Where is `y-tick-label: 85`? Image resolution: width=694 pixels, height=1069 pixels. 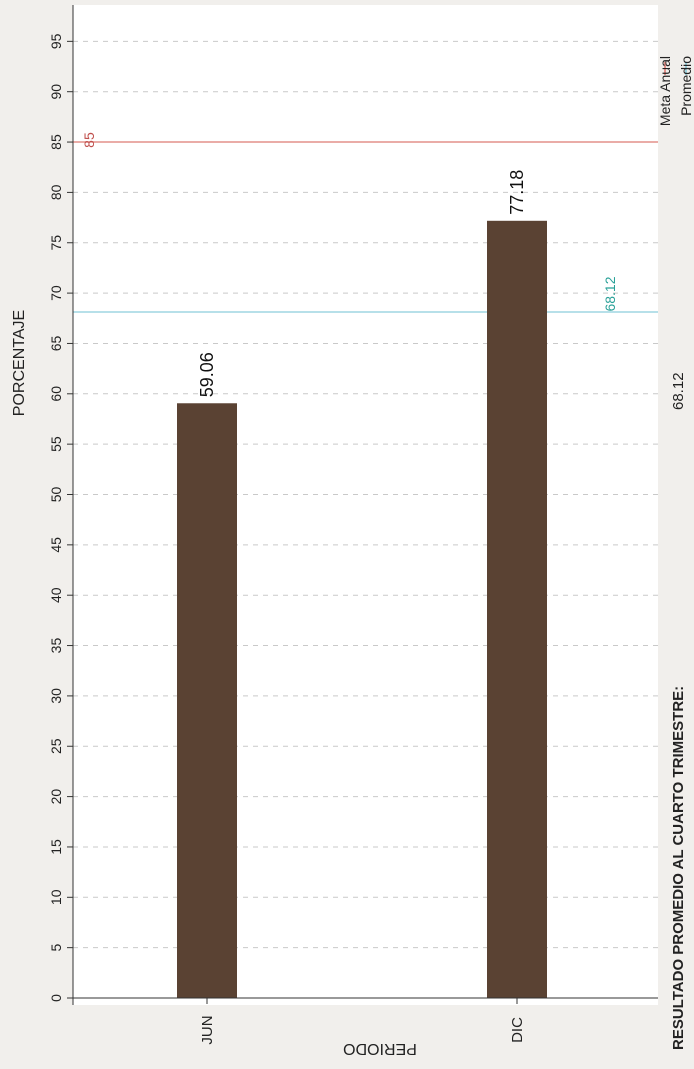 y-tick-label: 85 is located at coordinates (56, 142).